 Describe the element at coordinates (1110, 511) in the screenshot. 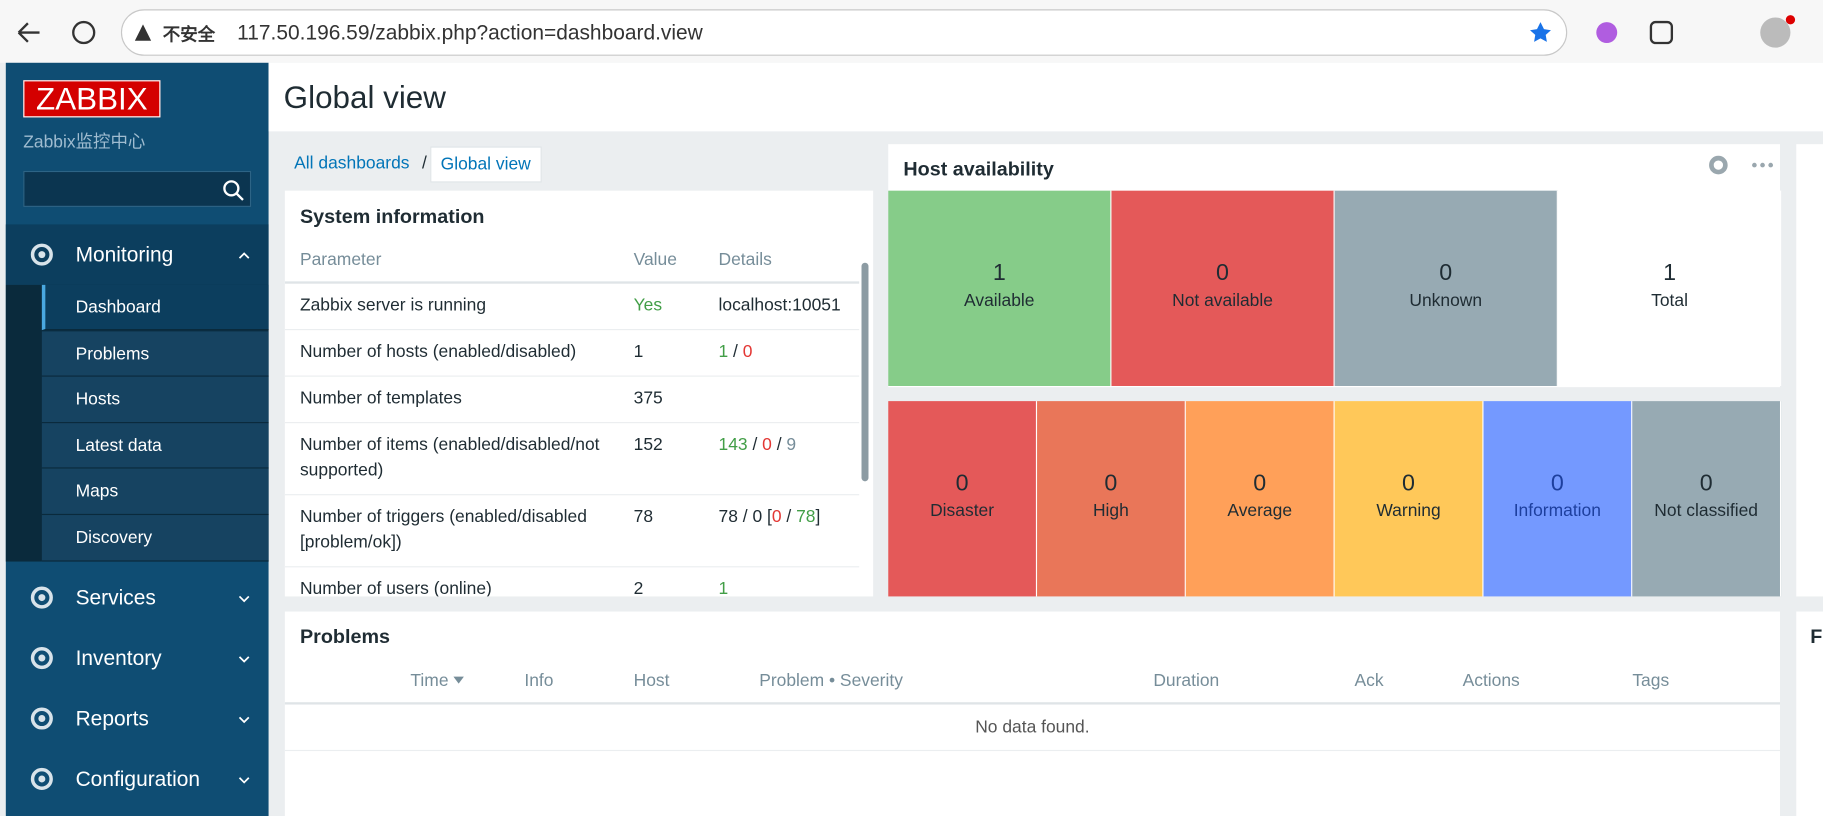

I see `cell-label: High` at that location.